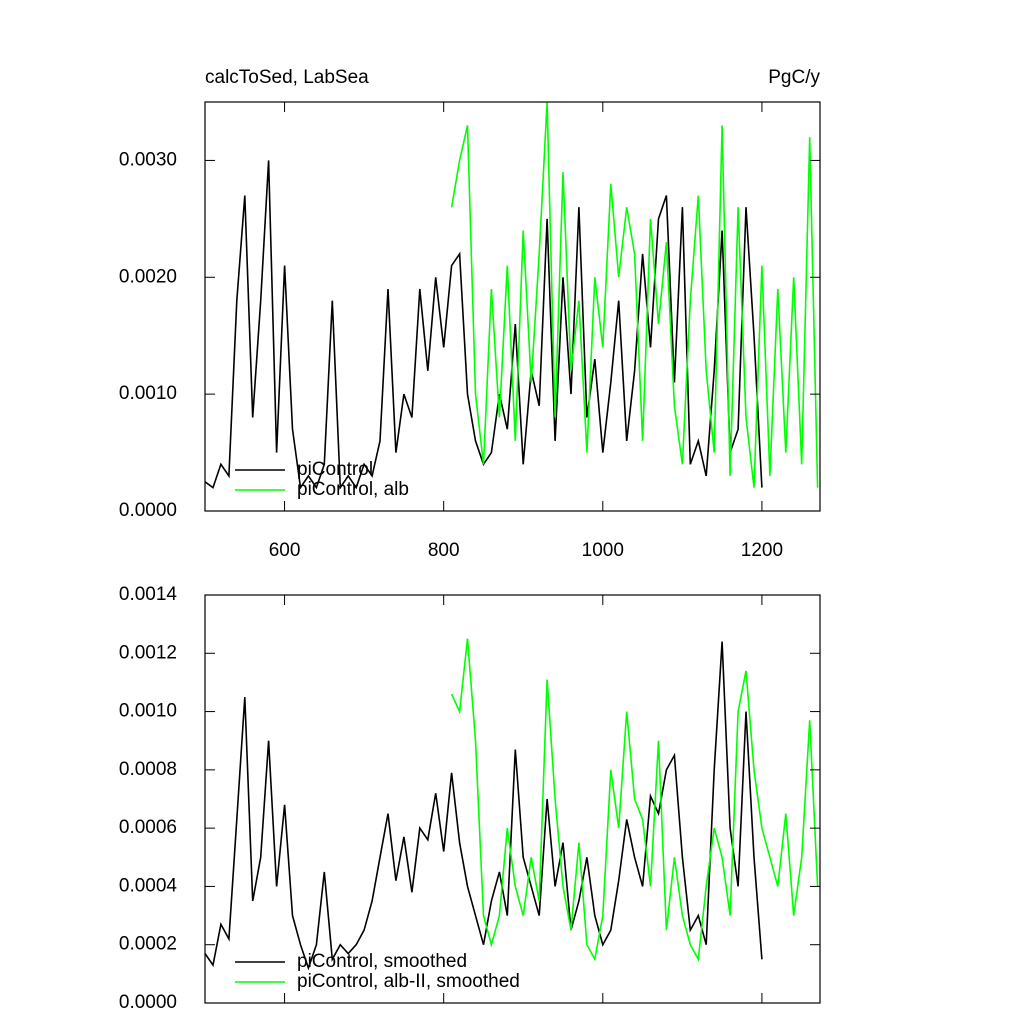 The width and height of the screenshot is (1024, 1024). Describe the element at coordinates (382, 961) in the screenshot. I see `legend-label: piControl, smoothed` at that location.